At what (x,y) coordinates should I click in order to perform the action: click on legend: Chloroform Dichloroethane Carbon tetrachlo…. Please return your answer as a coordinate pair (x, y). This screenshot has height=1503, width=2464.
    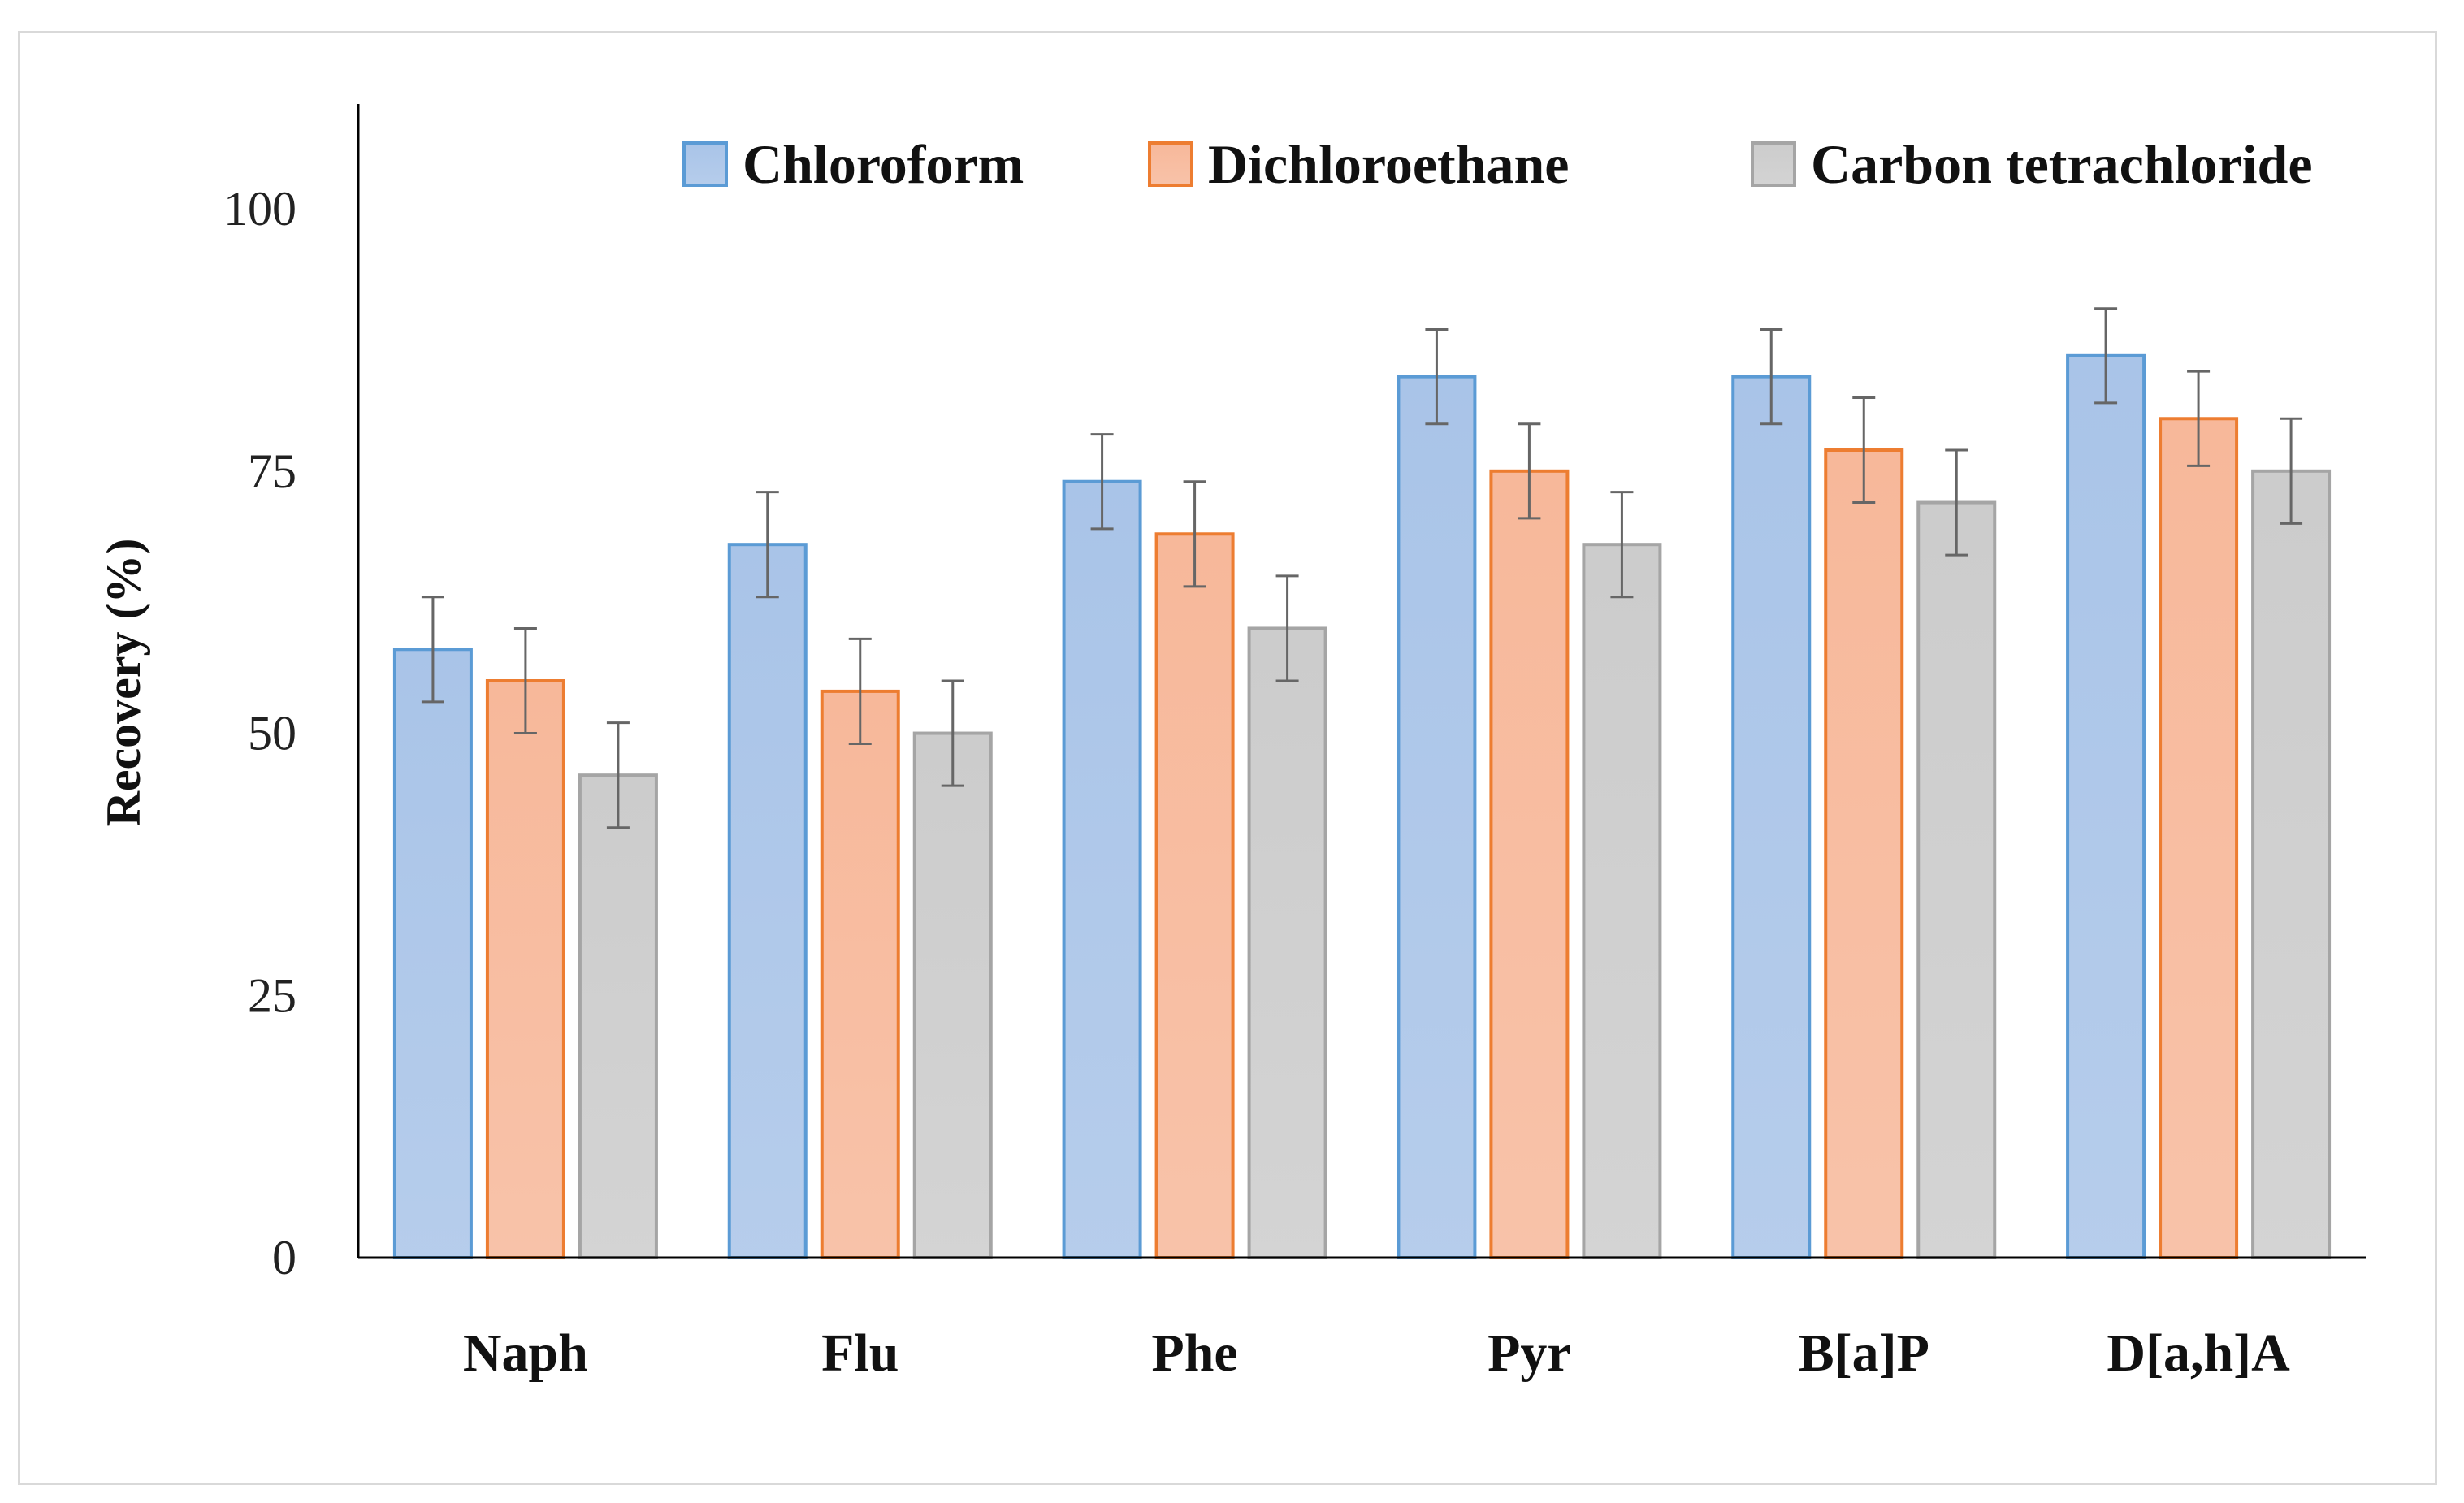
    Looking at the image, I should click on (1498, 164).